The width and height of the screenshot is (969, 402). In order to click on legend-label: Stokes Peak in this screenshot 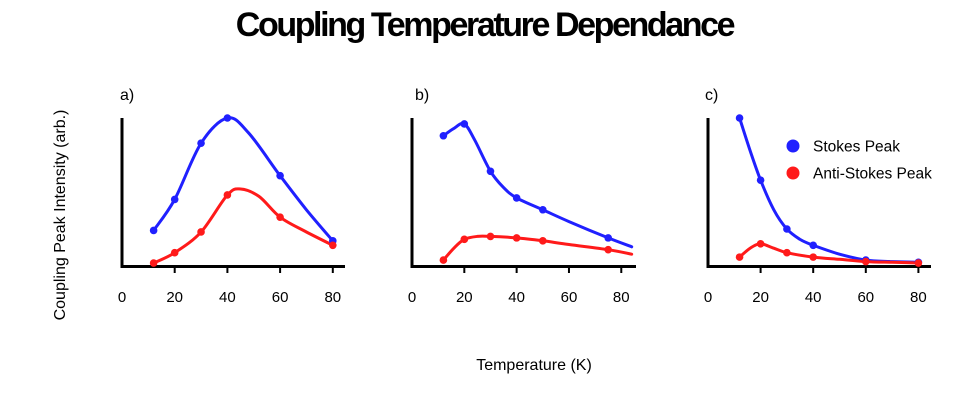, I will do `click(856, 147)`.